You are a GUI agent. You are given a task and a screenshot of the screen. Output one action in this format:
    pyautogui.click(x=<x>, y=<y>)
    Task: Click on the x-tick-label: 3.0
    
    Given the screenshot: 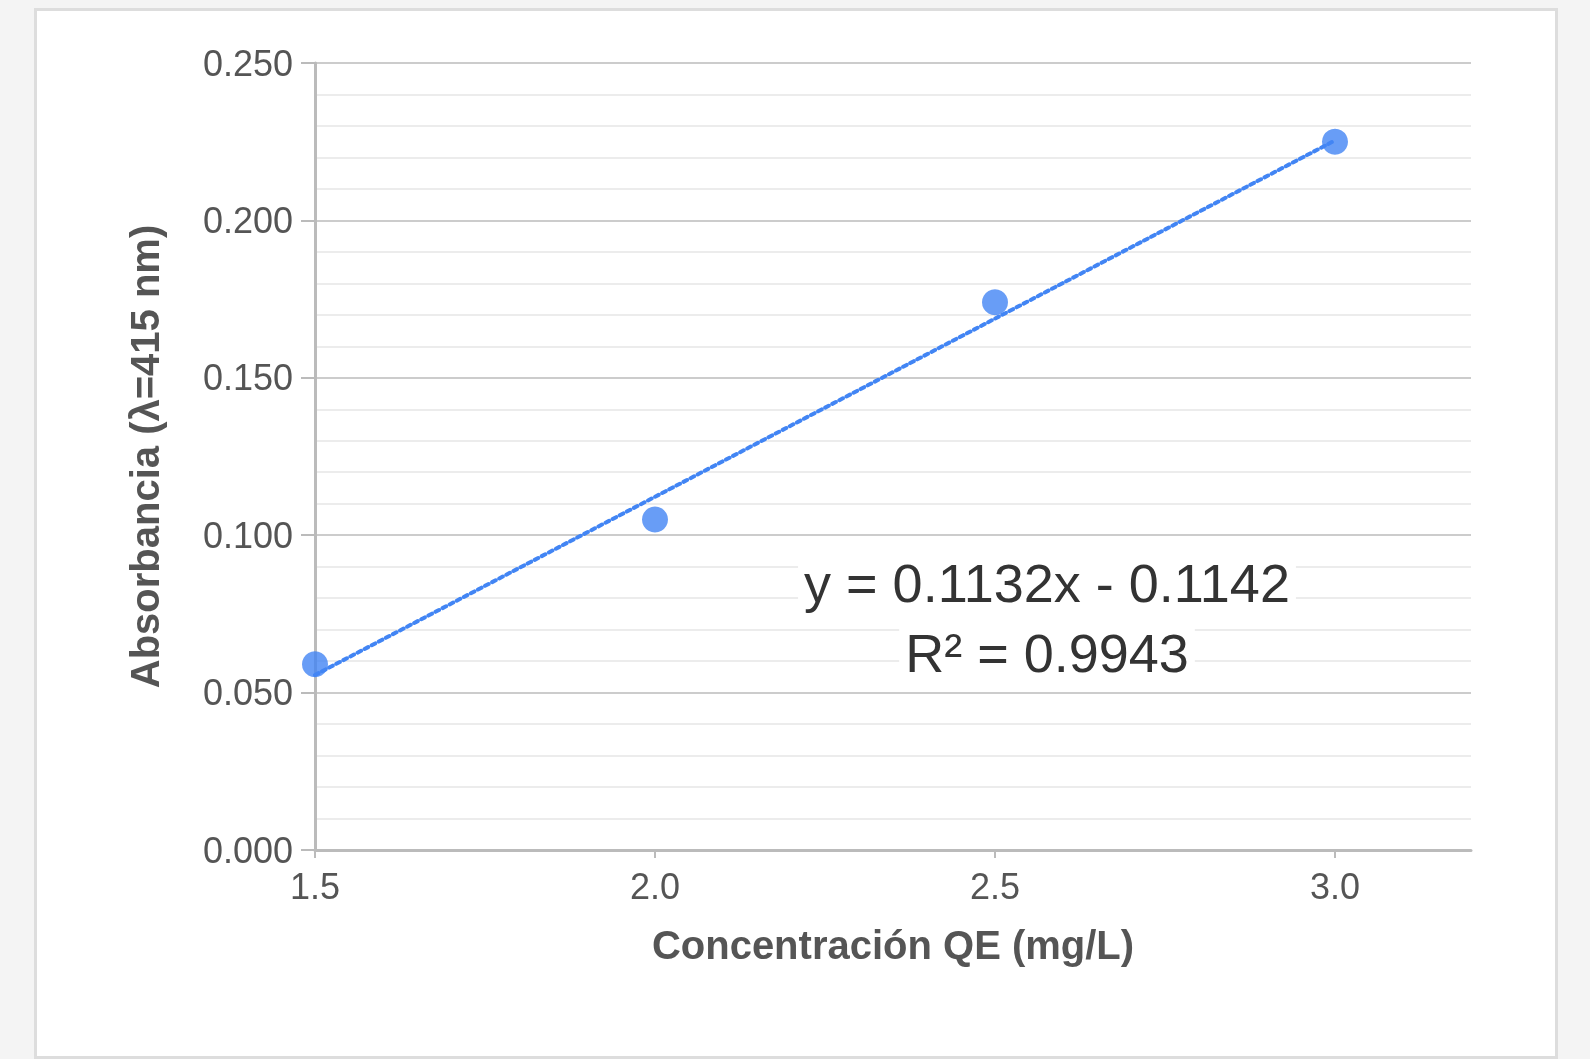 What is the action you would take?
    pyautogui.click(x=1335, y=886)
    